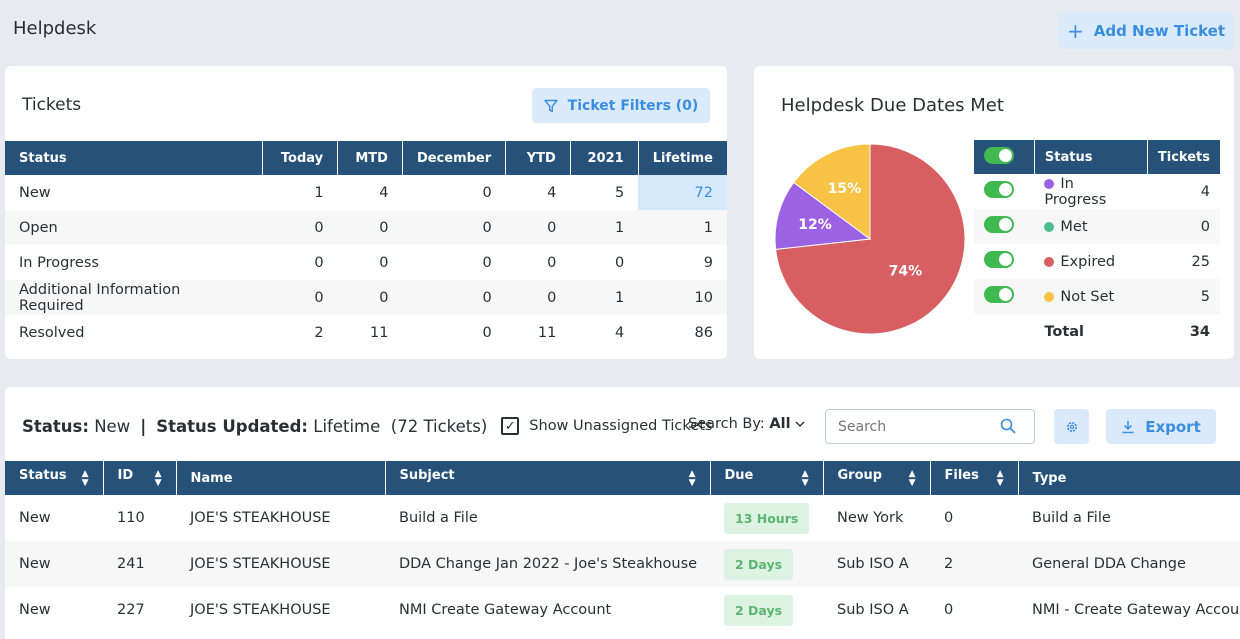 The height and width of the screenshot is (639, 1240). I want to click on row-lifetime: 10, so click(682, 297).